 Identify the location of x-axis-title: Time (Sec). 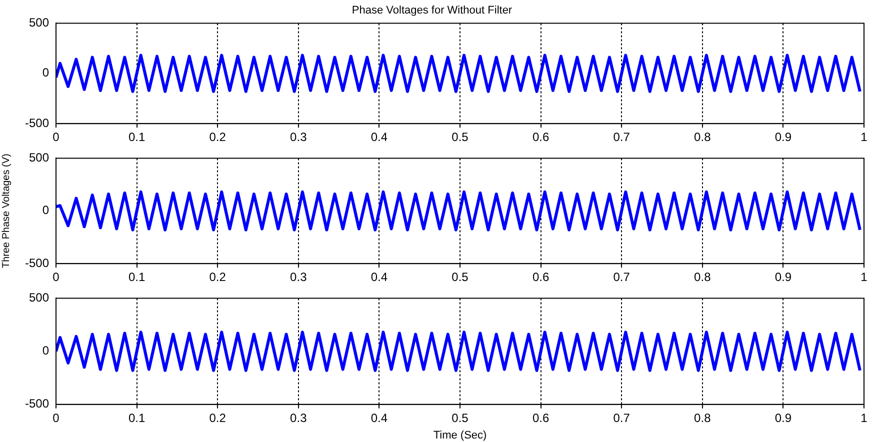
(460, 435).